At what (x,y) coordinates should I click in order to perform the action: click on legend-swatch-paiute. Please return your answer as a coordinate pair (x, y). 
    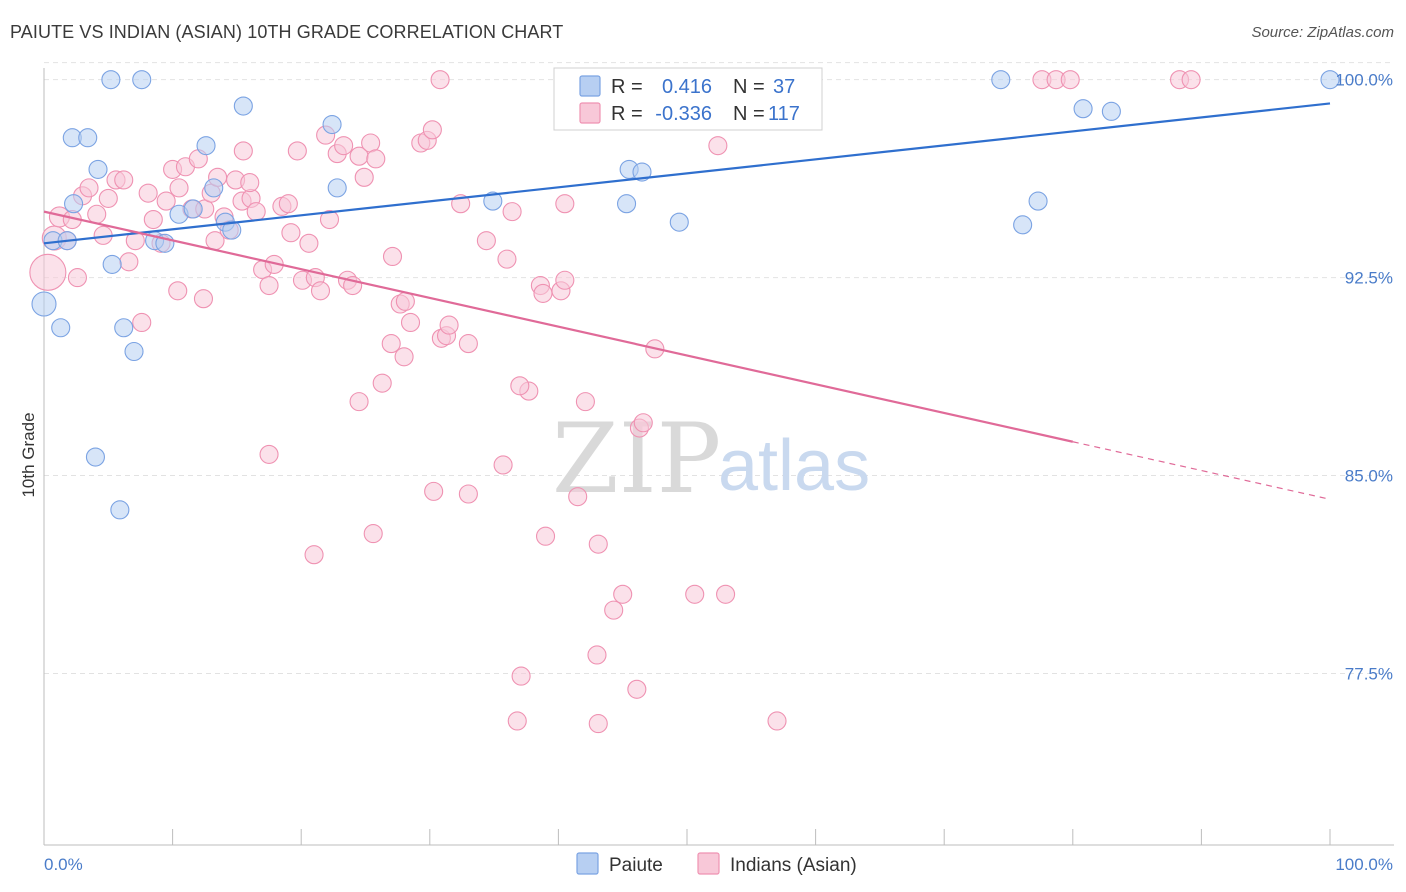
    Looking at the image, I should click on (587, 863).